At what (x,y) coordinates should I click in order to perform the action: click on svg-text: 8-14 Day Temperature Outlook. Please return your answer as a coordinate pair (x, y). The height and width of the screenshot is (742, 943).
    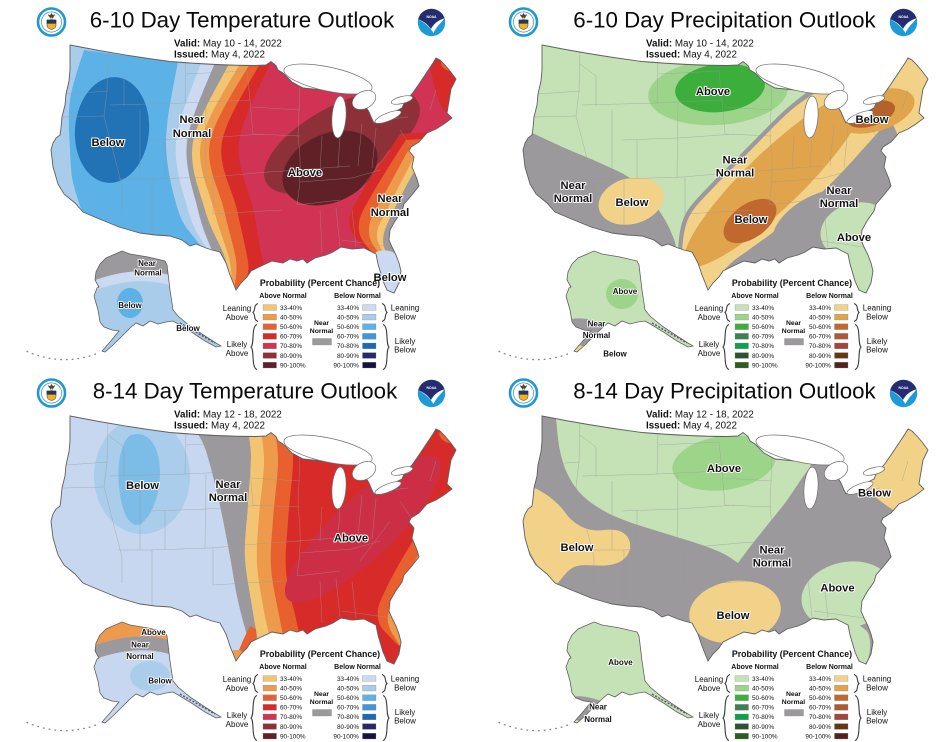
    Looking at the image, I should click on (245, 391).